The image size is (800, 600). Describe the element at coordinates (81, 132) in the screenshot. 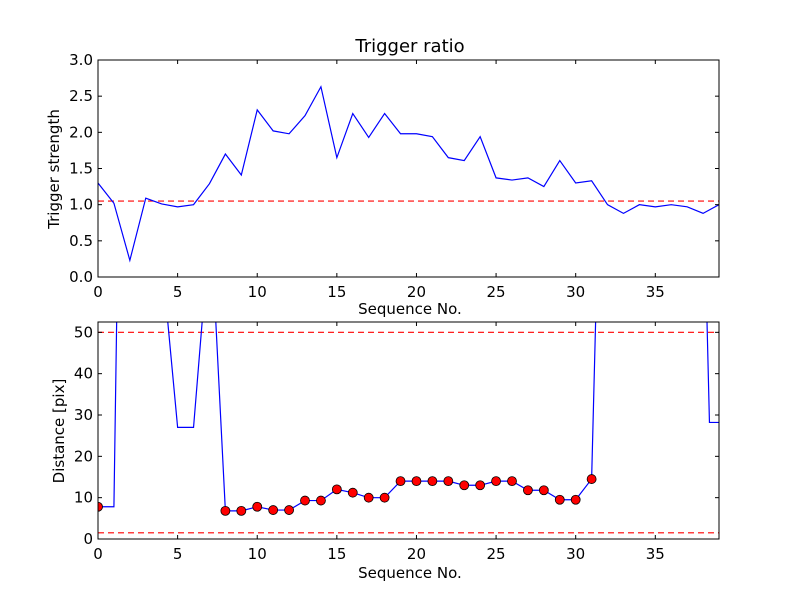

I see `y-tick-label: 2.0` at that location.